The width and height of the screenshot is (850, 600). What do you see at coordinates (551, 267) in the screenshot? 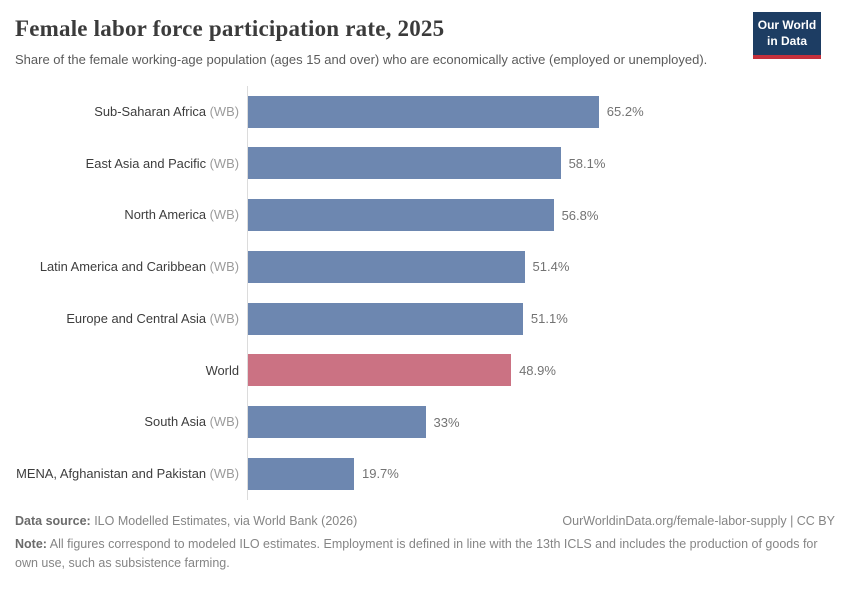
I see `value-label: 51.4%` at bounding box center [551, 267].